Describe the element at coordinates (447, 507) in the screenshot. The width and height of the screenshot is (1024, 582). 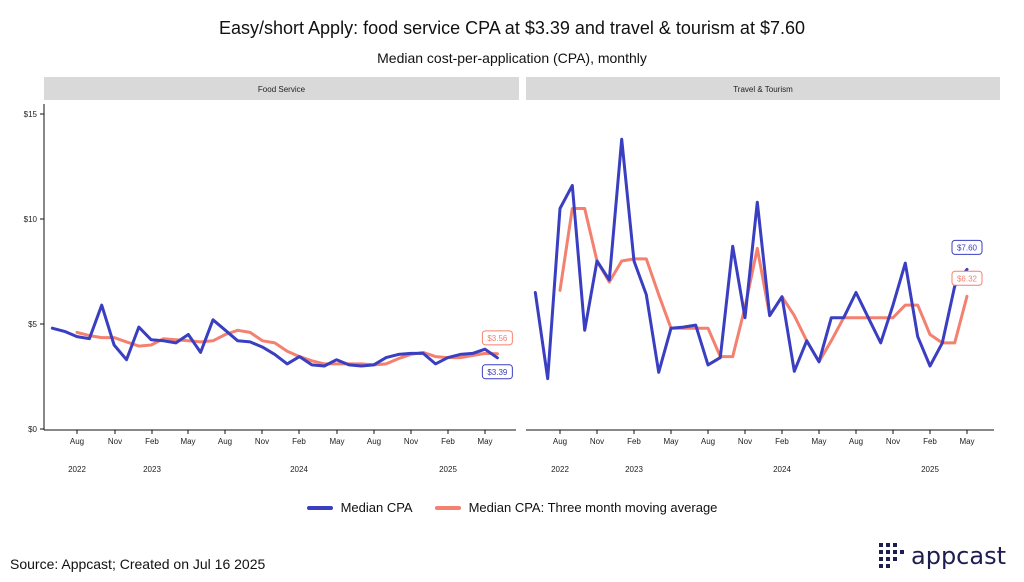
I see `legend-swatch-moving-average` at that location.